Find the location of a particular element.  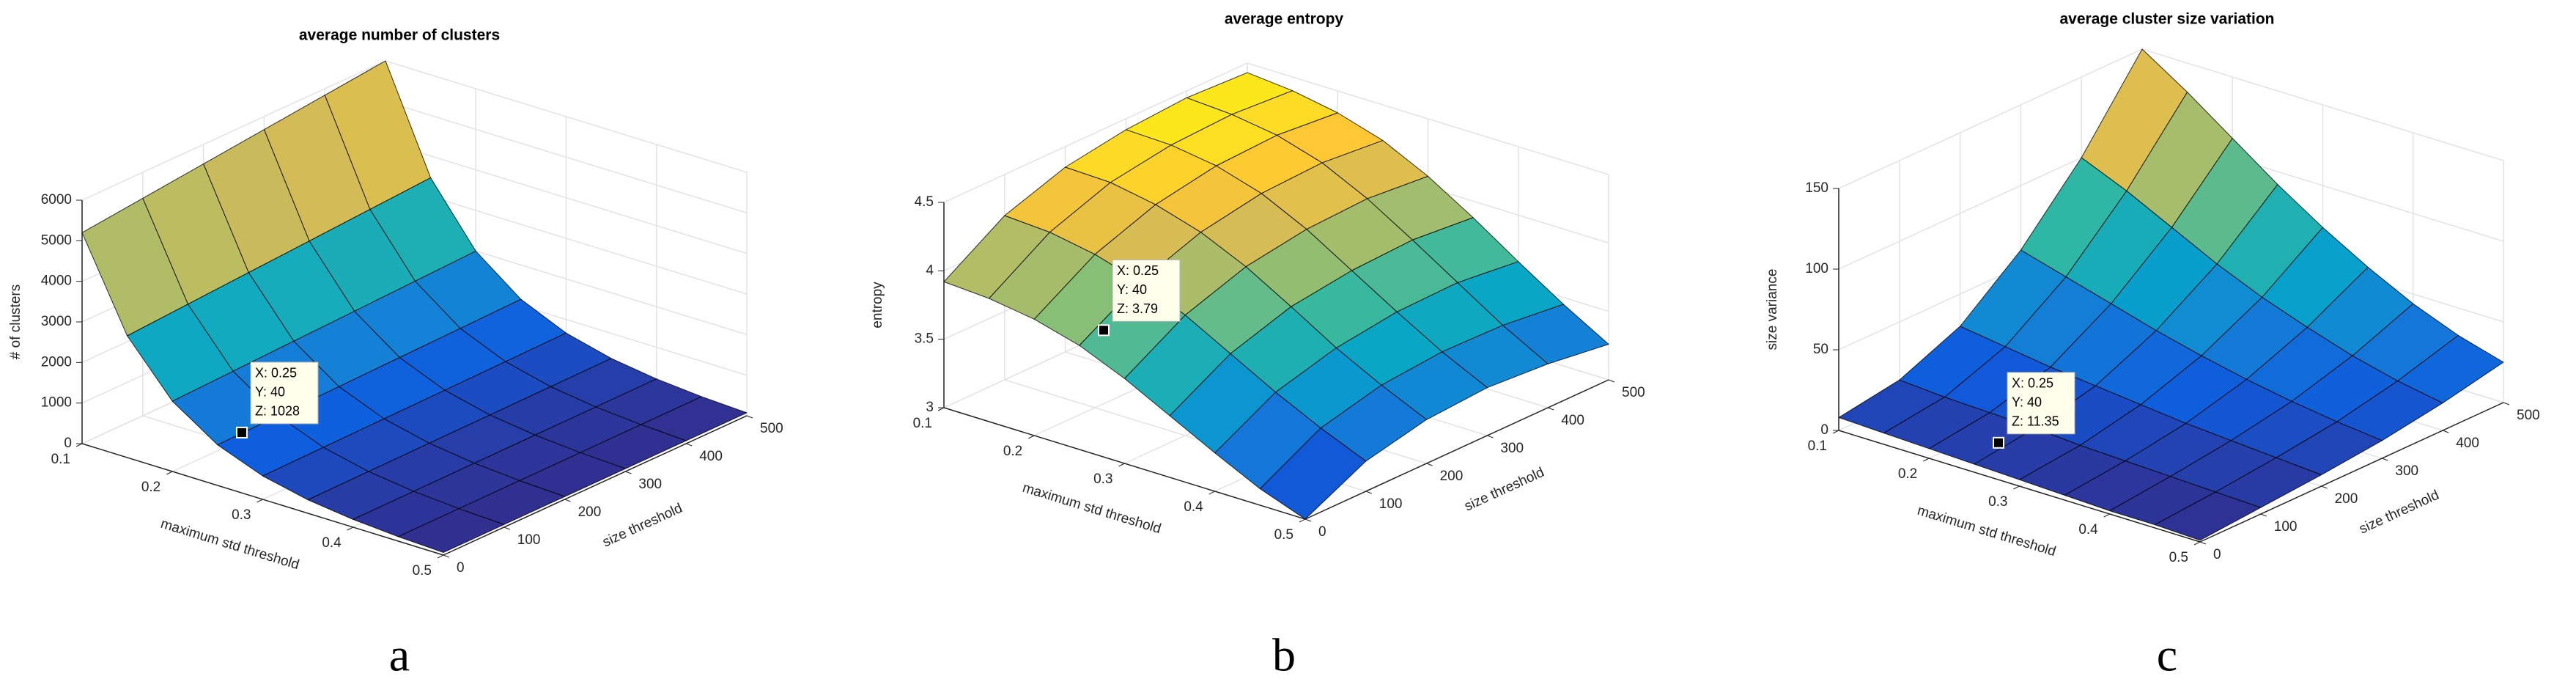

panel-label: a is located at coordinates (399, 655).